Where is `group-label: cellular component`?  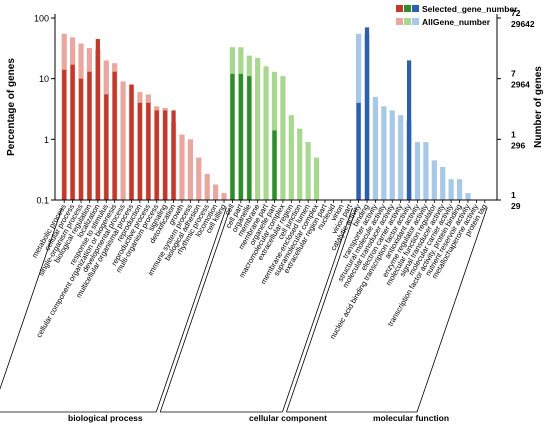 group-label: cellular component is located at coordinates (288, 418).